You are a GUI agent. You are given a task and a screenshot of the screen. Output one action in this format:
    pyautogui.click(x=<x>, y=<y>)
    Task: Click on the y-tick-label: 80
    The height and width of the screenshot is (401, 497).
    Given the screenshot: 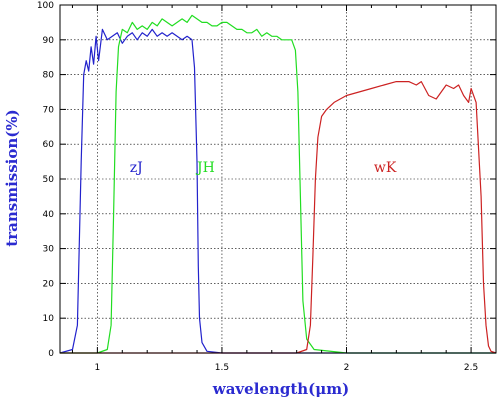 What is the action you would take?
    pyautogui.click(x=49, y=76)
    